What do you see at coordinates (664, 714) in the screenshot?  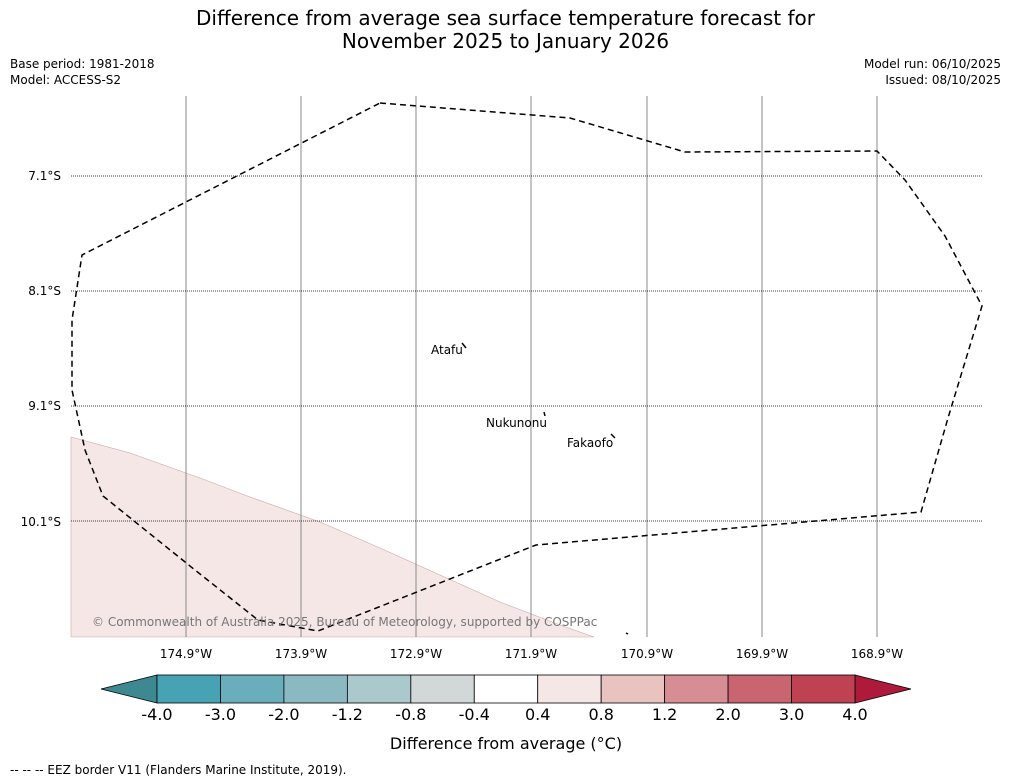 I see `colorbar-tick-label: 1.2` at bounding box center [664, 714].